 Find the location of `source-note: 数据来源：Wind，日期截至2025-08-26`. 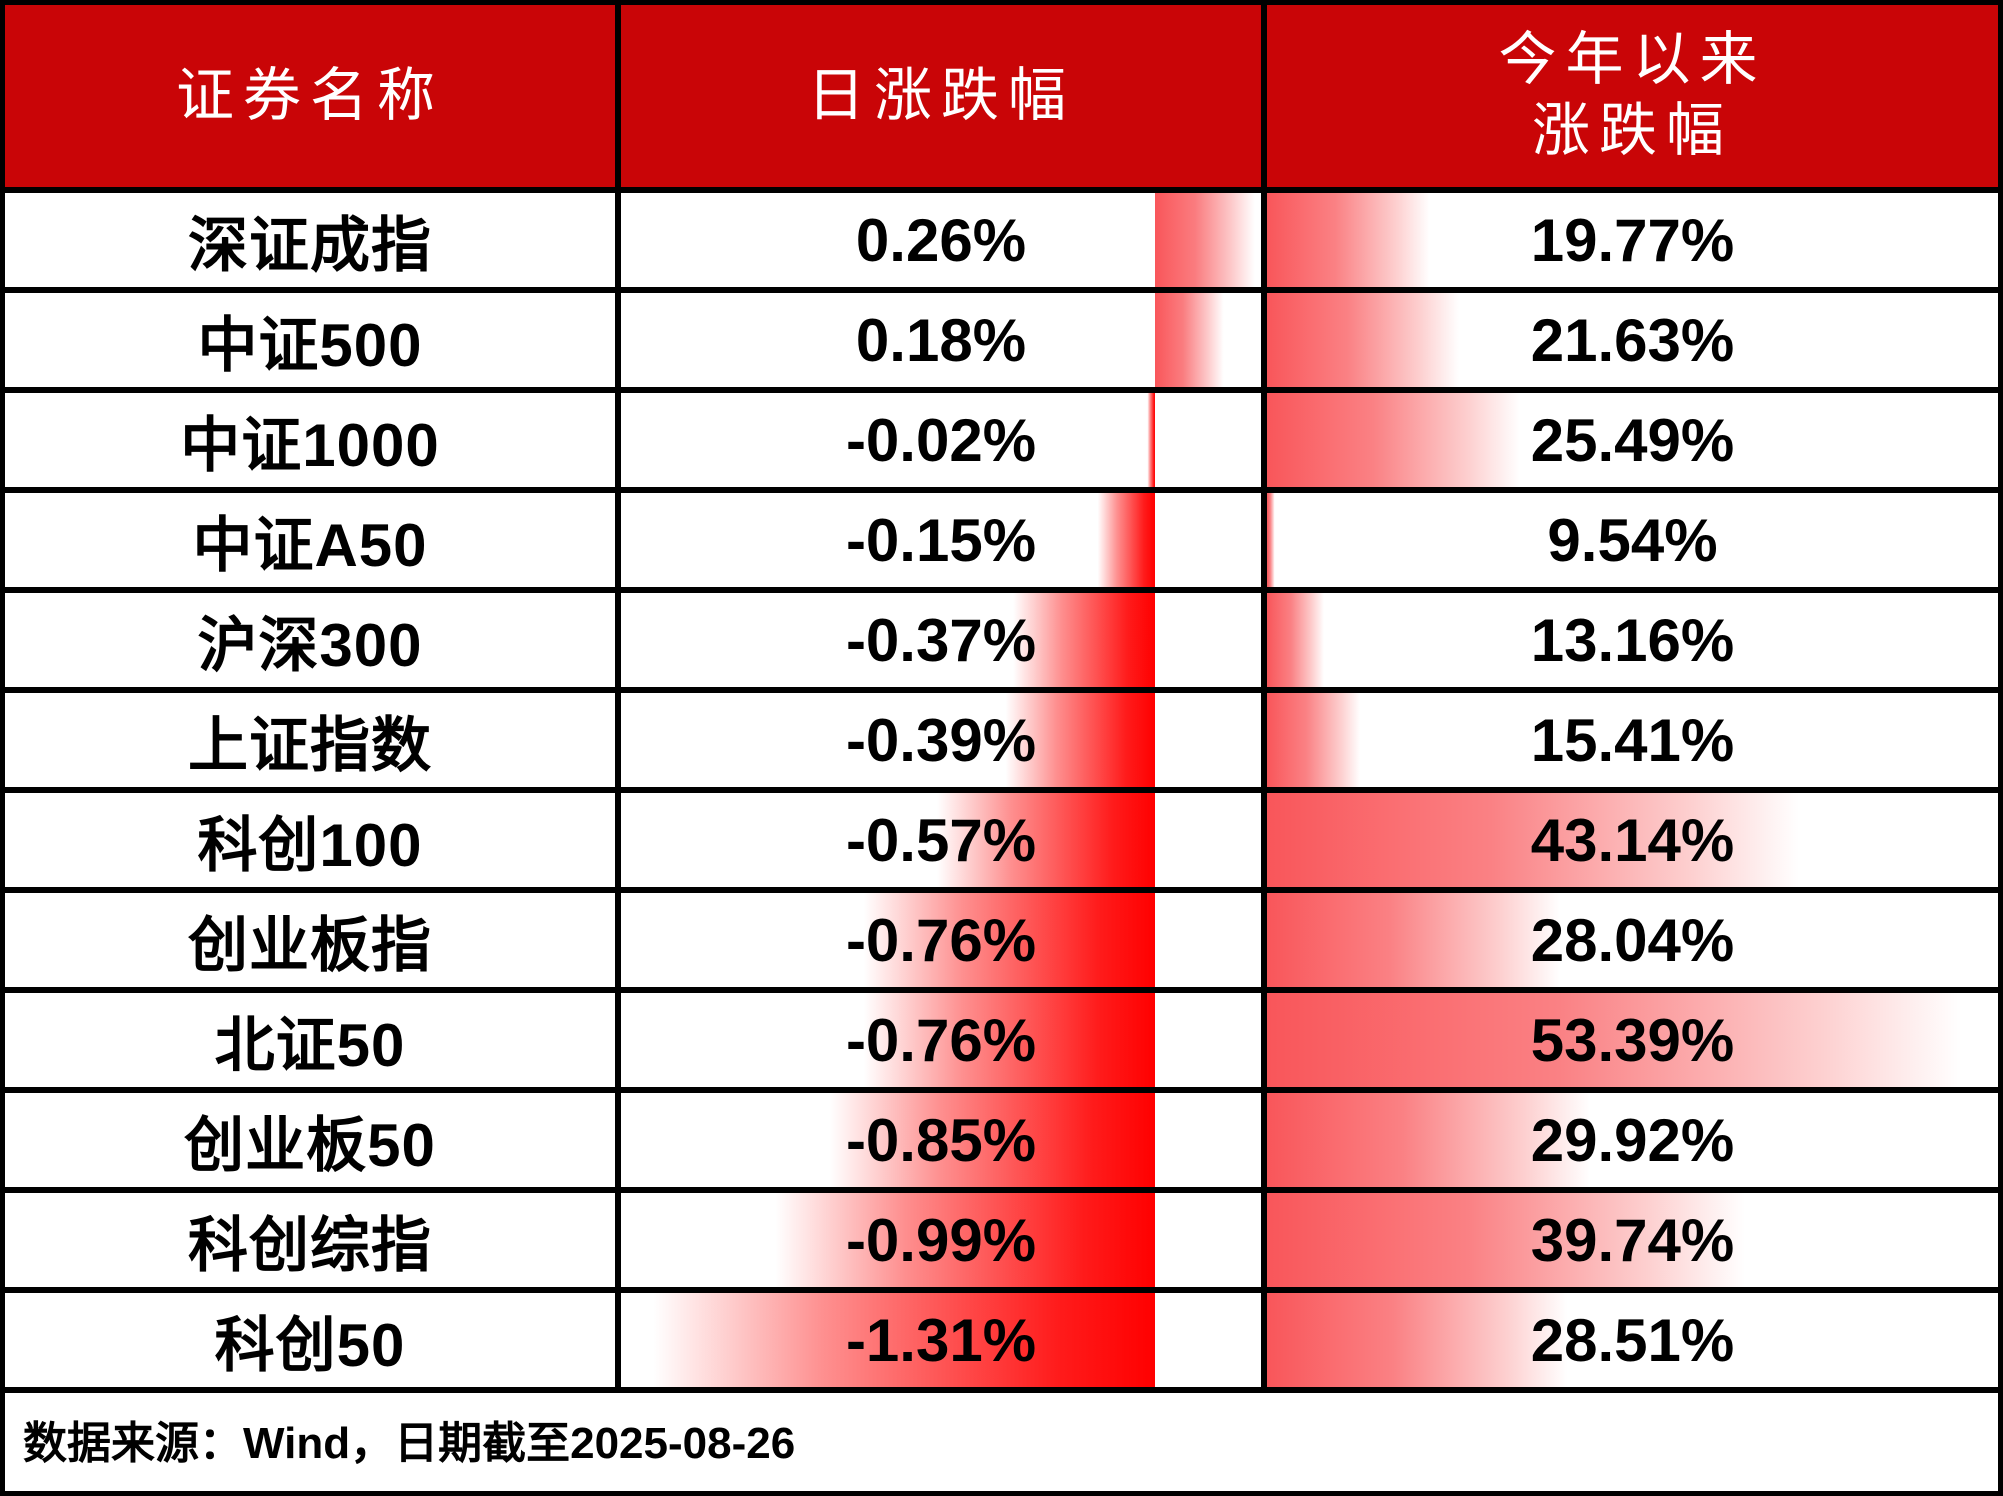

source-note: 数据来源：Wind，日期截至2025-08-26 is located at coordinates (409, 1443).